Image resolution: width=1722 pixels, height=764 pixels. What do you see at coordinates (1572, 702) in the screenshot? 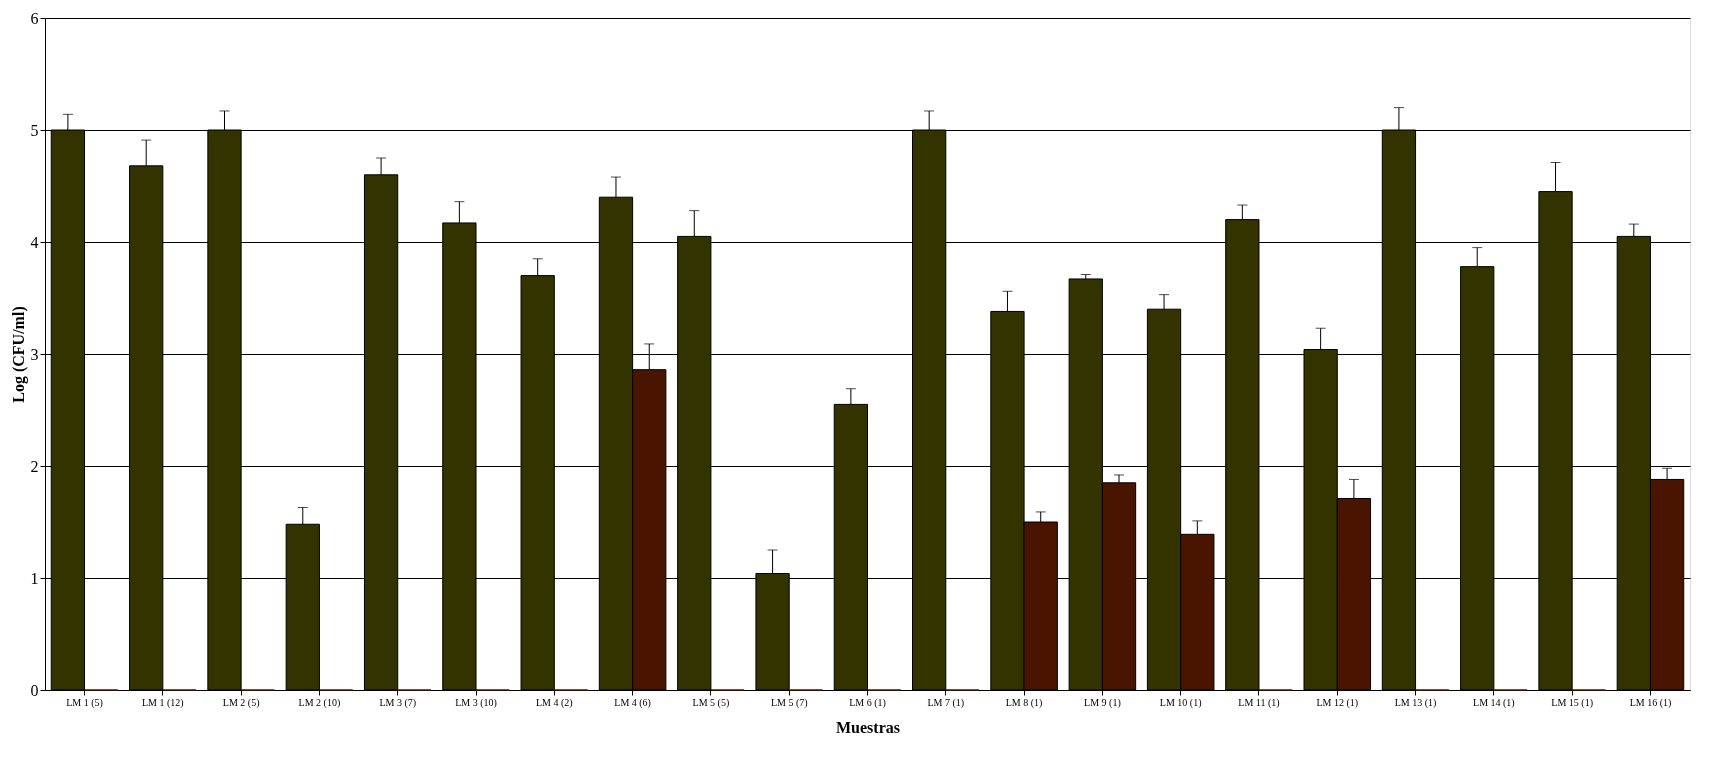
I see `x-tick-label: LM 15 (1)` at bounding box center [1572, 702].